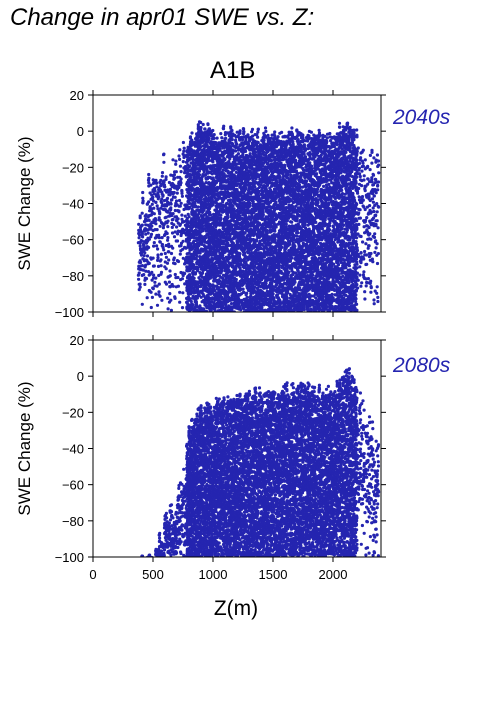 This screenshot has width=501, height=709. What do you see at coordinates (232, 71) in the screenshot?
I see `scenario-label: A1B` at bounding box center [232, 71].